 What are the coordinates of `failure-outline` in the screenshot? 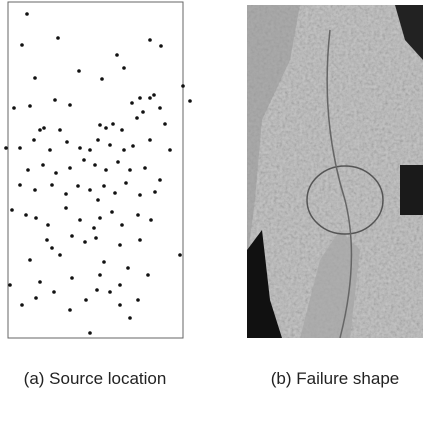 It's located at (345, 200).